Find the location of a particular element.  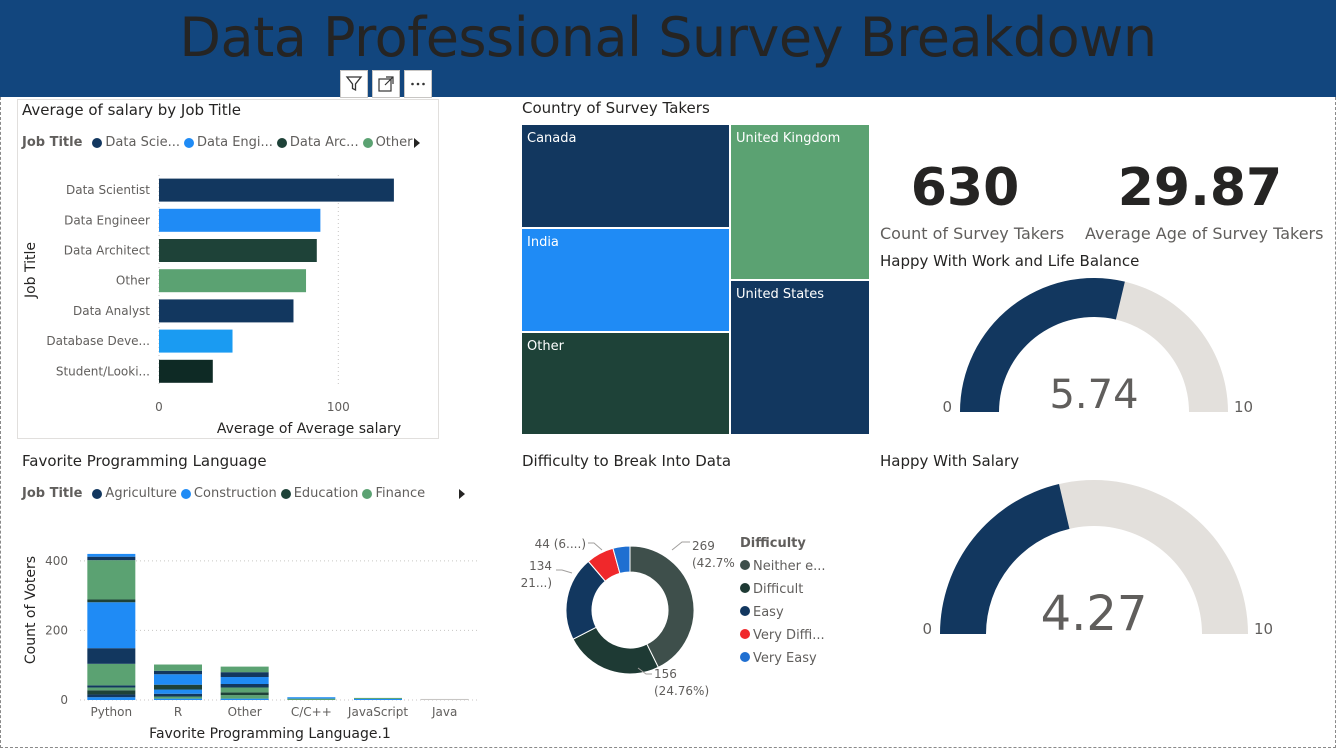

treemap-label: Canada is located at coordinates (552, 138).